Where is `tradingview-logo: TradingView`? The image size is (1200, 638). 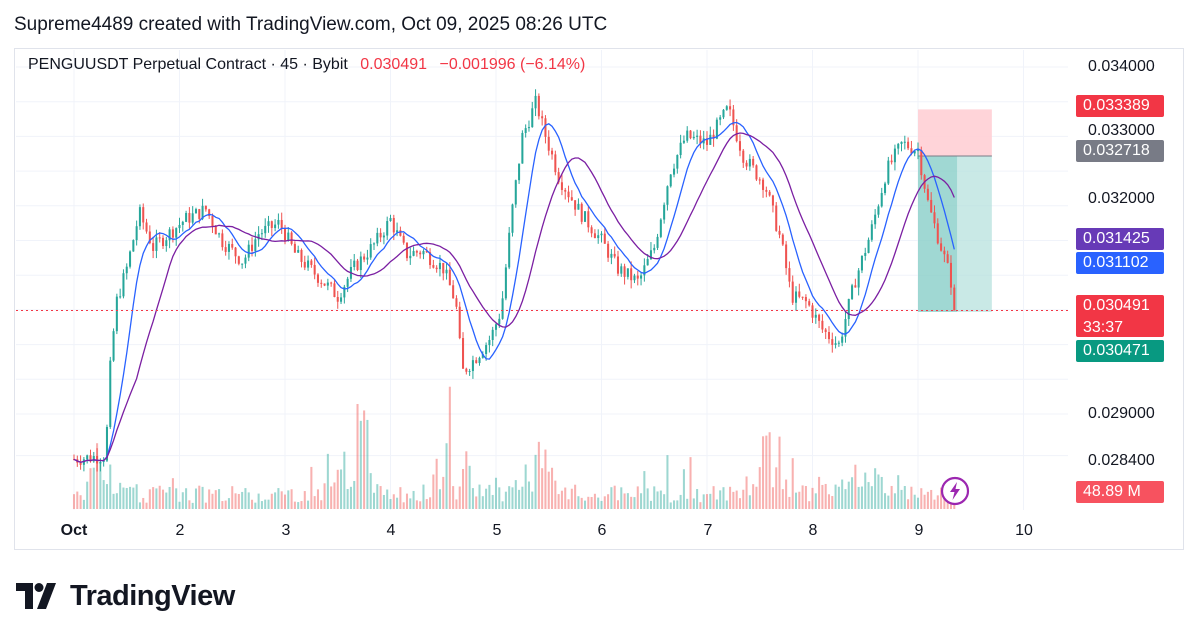 tradingview-logo: TradingView is located at coordinates (125, 596).